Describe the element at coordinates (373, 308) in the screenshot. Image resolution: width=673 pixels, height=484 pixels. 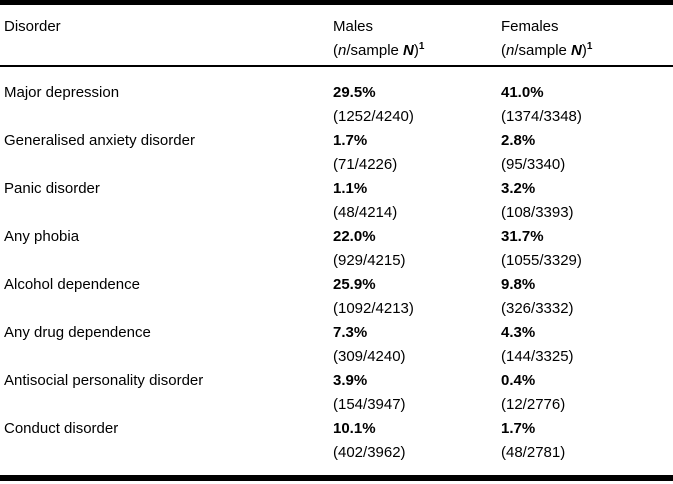
I see `fraction-value: (1092/4213)` at that location.